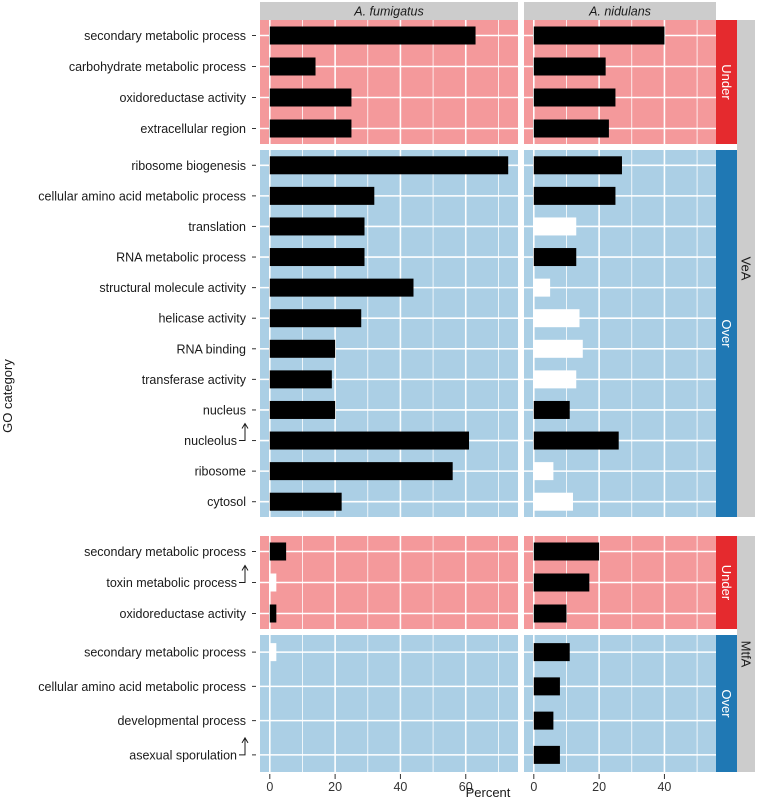 Image resolution: width=758 pixels, height=800 pixels. Describe the element at coordinates (181, 258) in the screenshot. I see `category-label: RNA metabolic process` at that location.